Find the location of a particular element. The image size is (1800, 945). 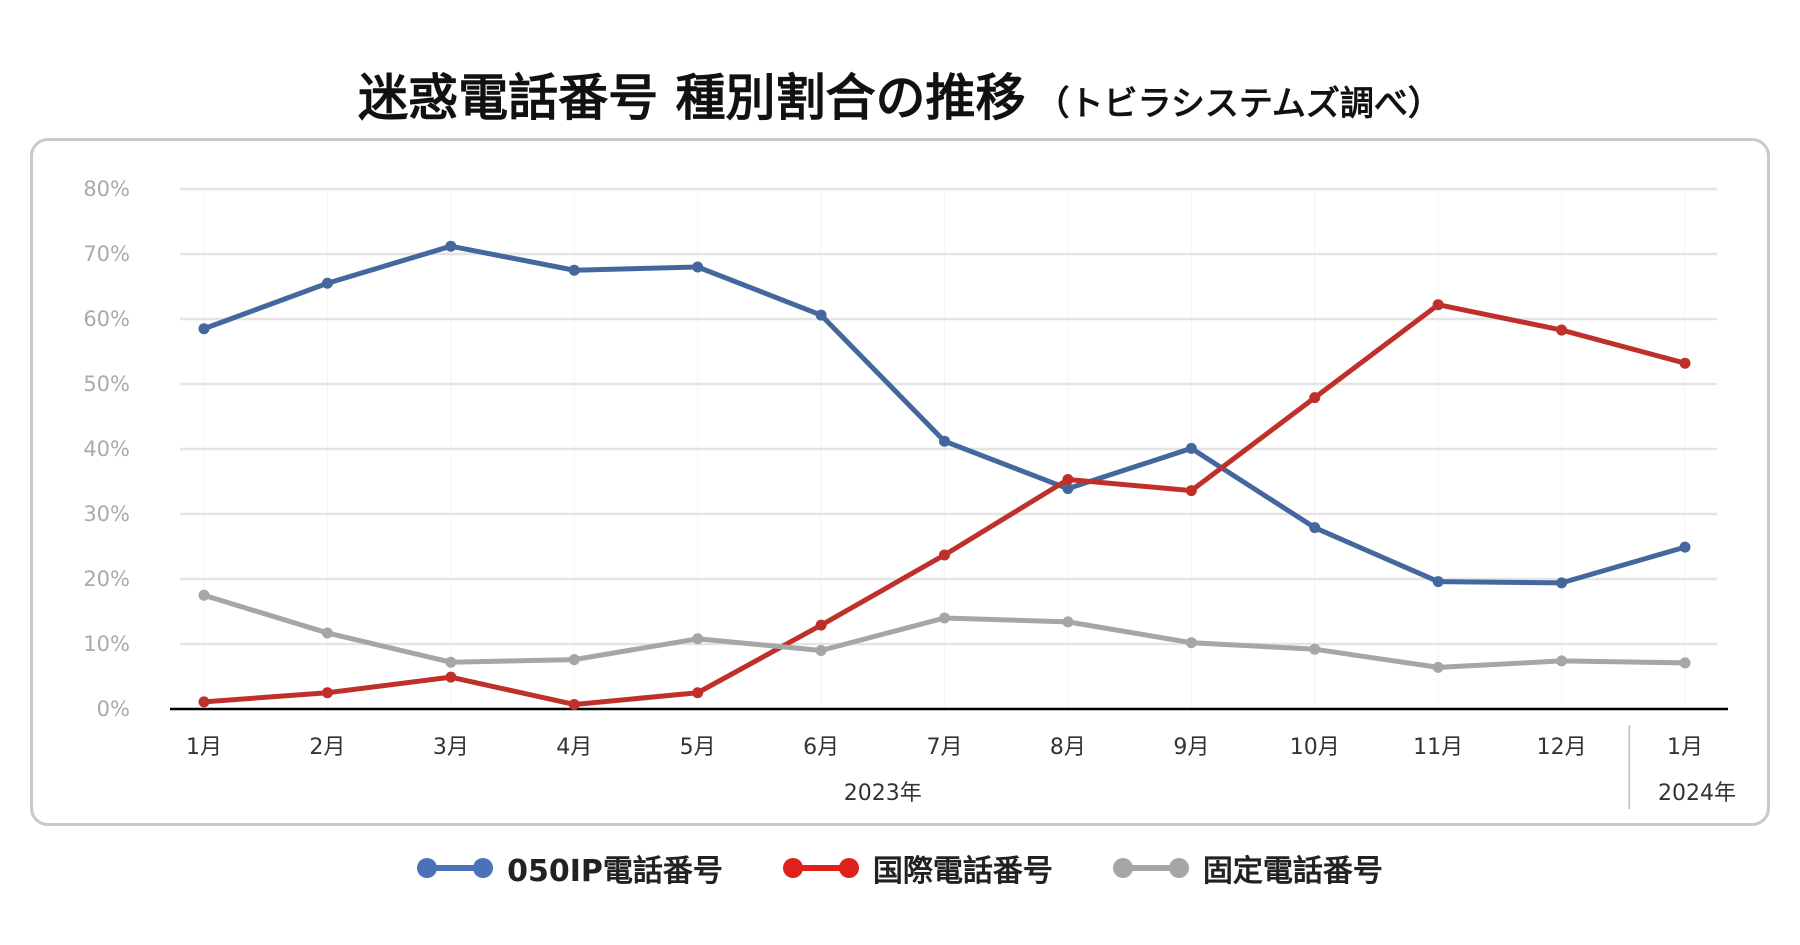

legend: 050IP電話番号 国際電話番号 固定電話番号 is located at coordinates (900, 868).